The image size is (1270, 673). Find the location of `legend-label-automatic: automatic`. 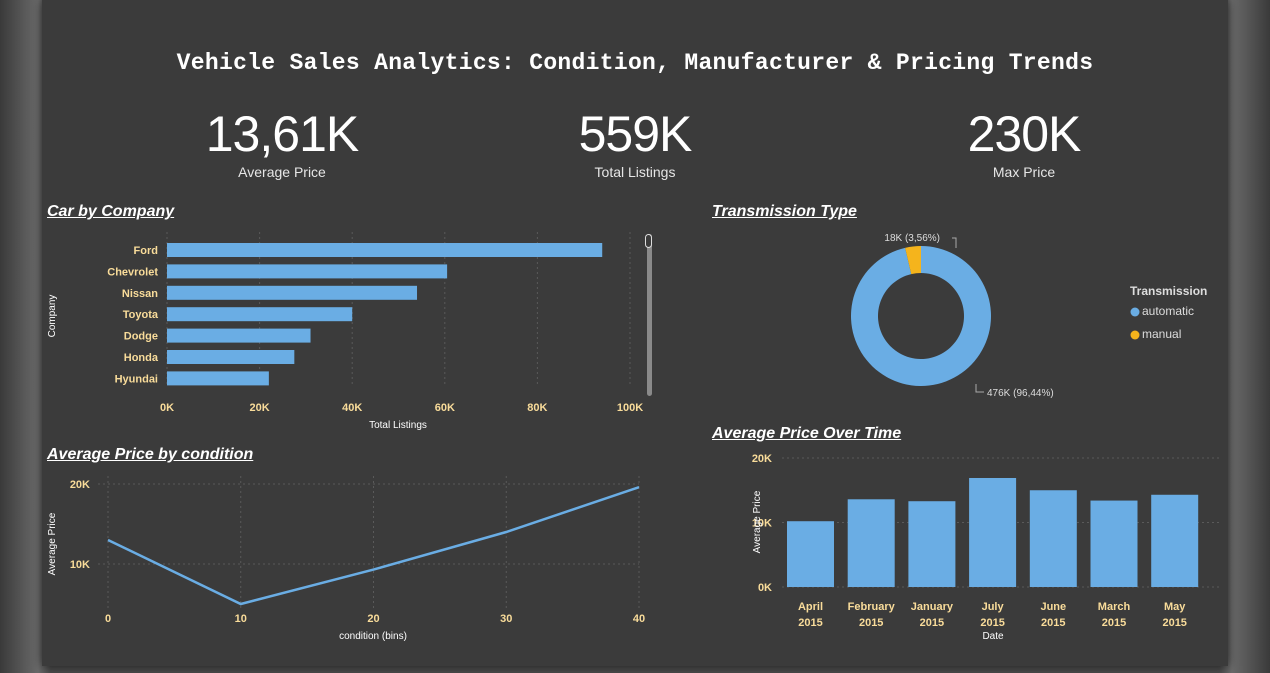

legend-label-automatic: automatic is located at coordinates (1168, 311).